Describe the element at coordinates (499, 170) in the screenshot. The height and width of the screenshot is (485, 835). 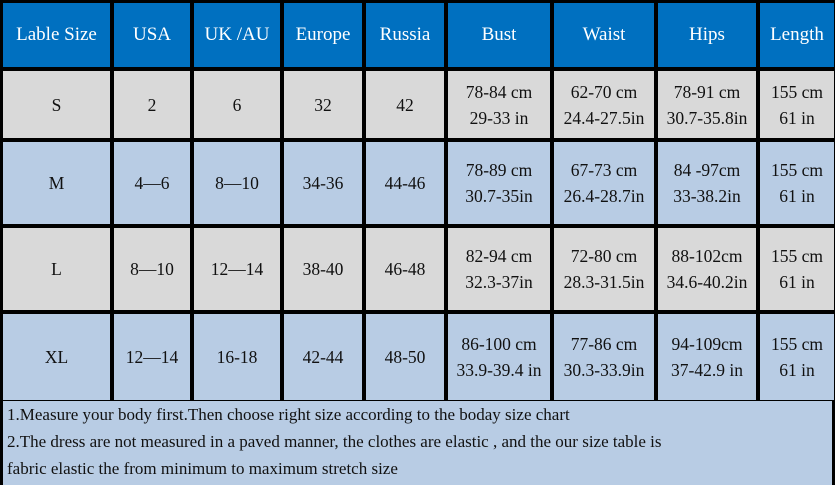
I see `cell-text: 78-89 cm` at that location.